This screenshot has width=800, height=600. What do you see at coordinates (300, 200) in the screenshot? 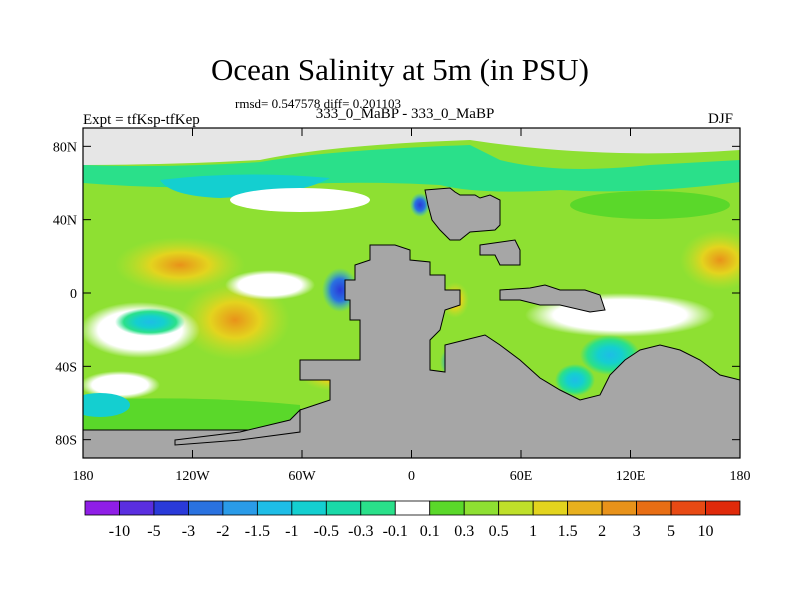
I see `field-north-white-patch` at bounding box center [300, 200].